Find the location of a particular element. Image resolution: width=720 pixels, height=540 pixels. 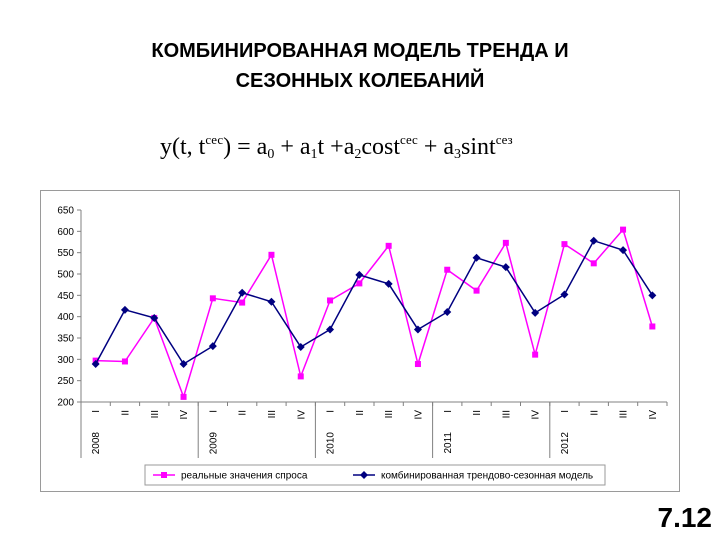

formula-part: ) = a is located at coordinates (245, 147).